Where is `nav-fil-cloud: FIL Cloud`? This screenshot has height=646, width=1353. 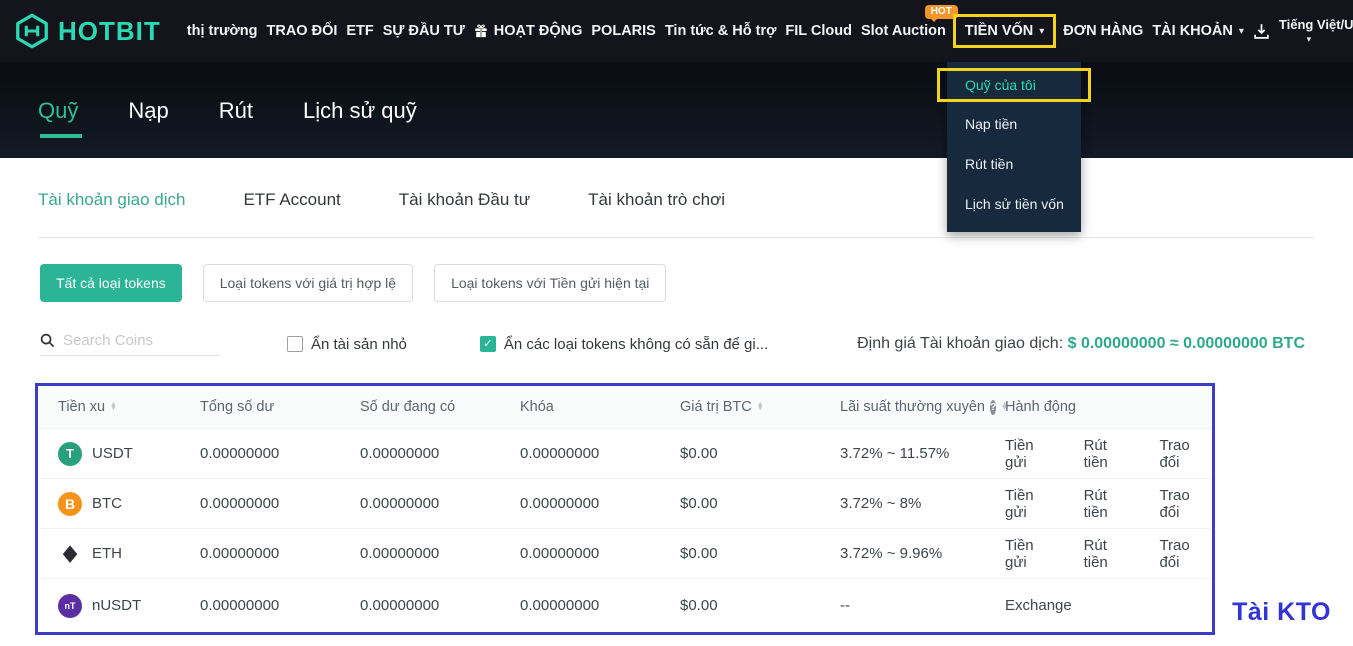
nav-fil-cloud: FIL Cloud is located at coordinates (818, 31).